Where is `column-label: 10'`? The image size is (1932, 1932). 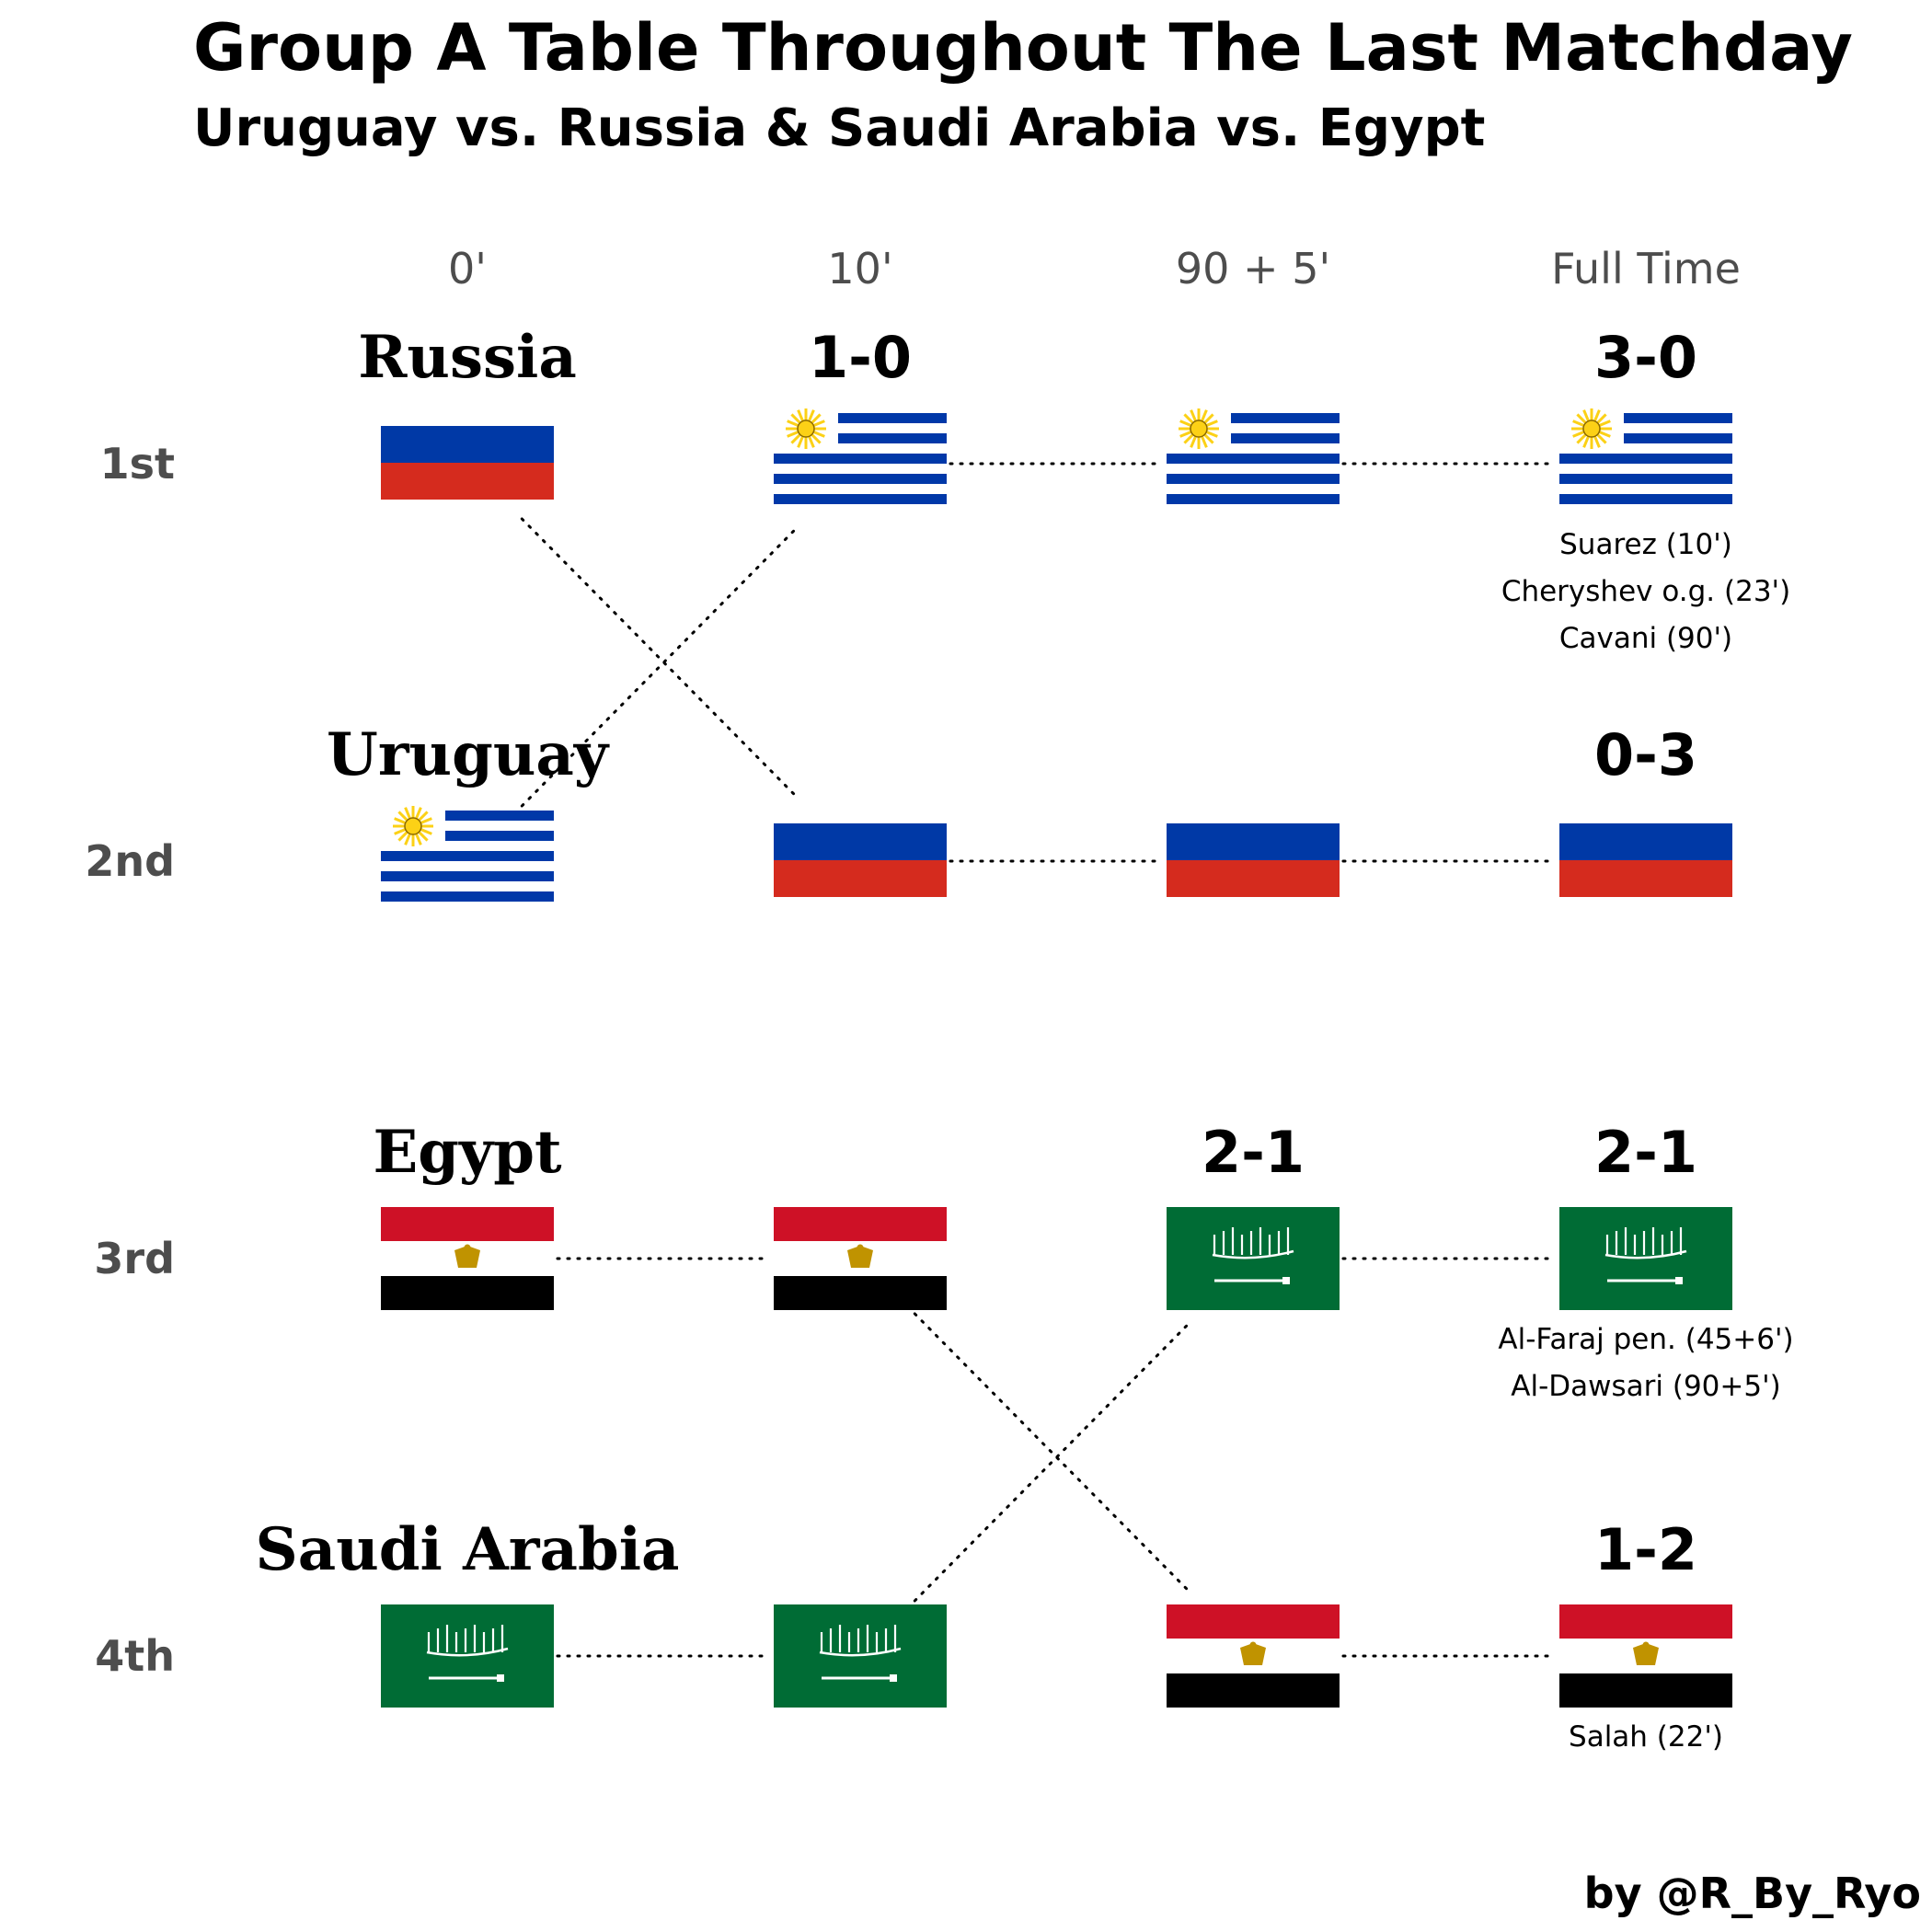 column-label: 10' is located at coordinates (859, 268).